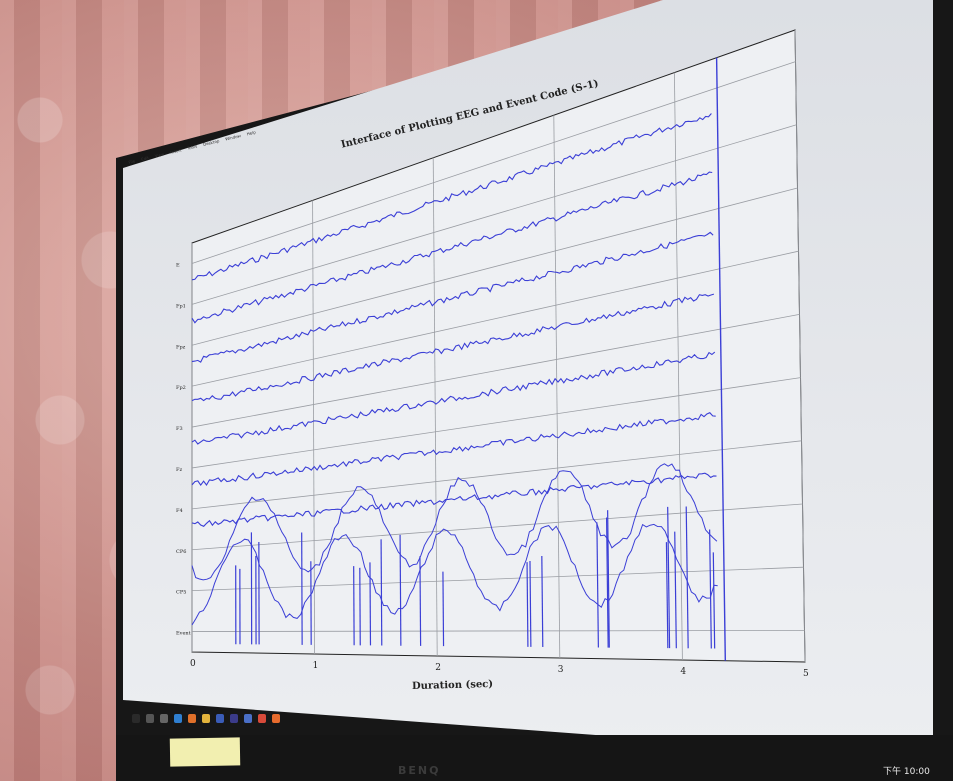 This screenshot has width=953, height=781. Describe the element at coordinates (178, 265) in the screenshot. I see `channel-label: E` at that location.